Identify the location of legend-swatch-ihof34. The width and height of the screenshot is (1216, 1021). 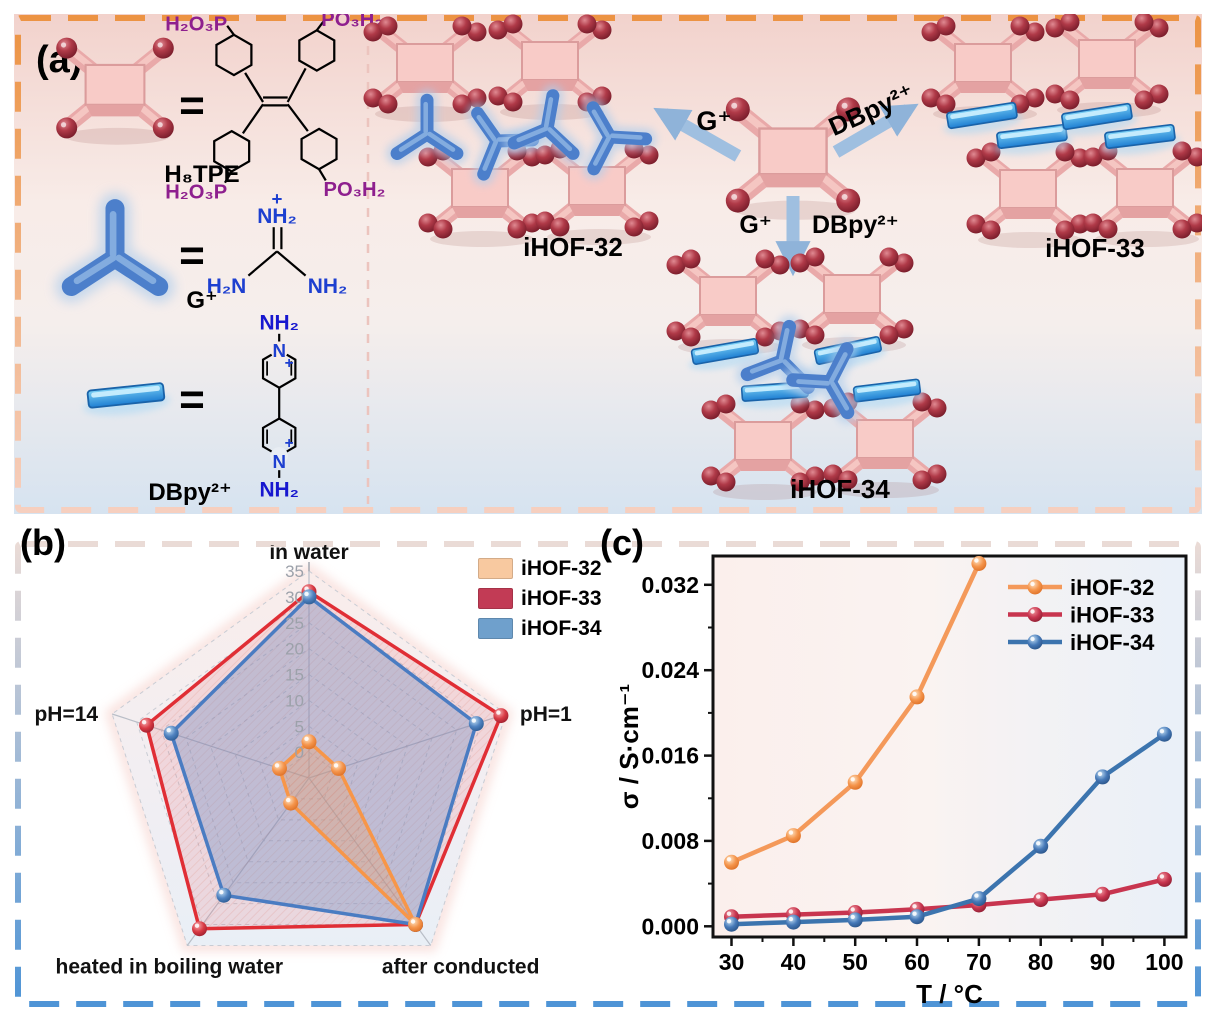
(495, 628).